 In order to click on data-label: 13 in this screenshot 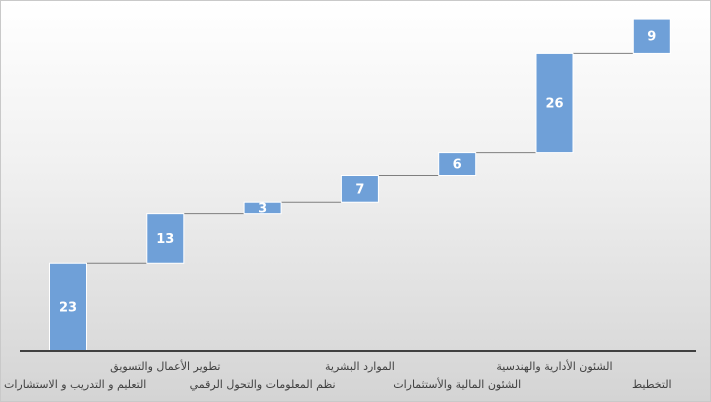, I will do `click(165, 239)`.